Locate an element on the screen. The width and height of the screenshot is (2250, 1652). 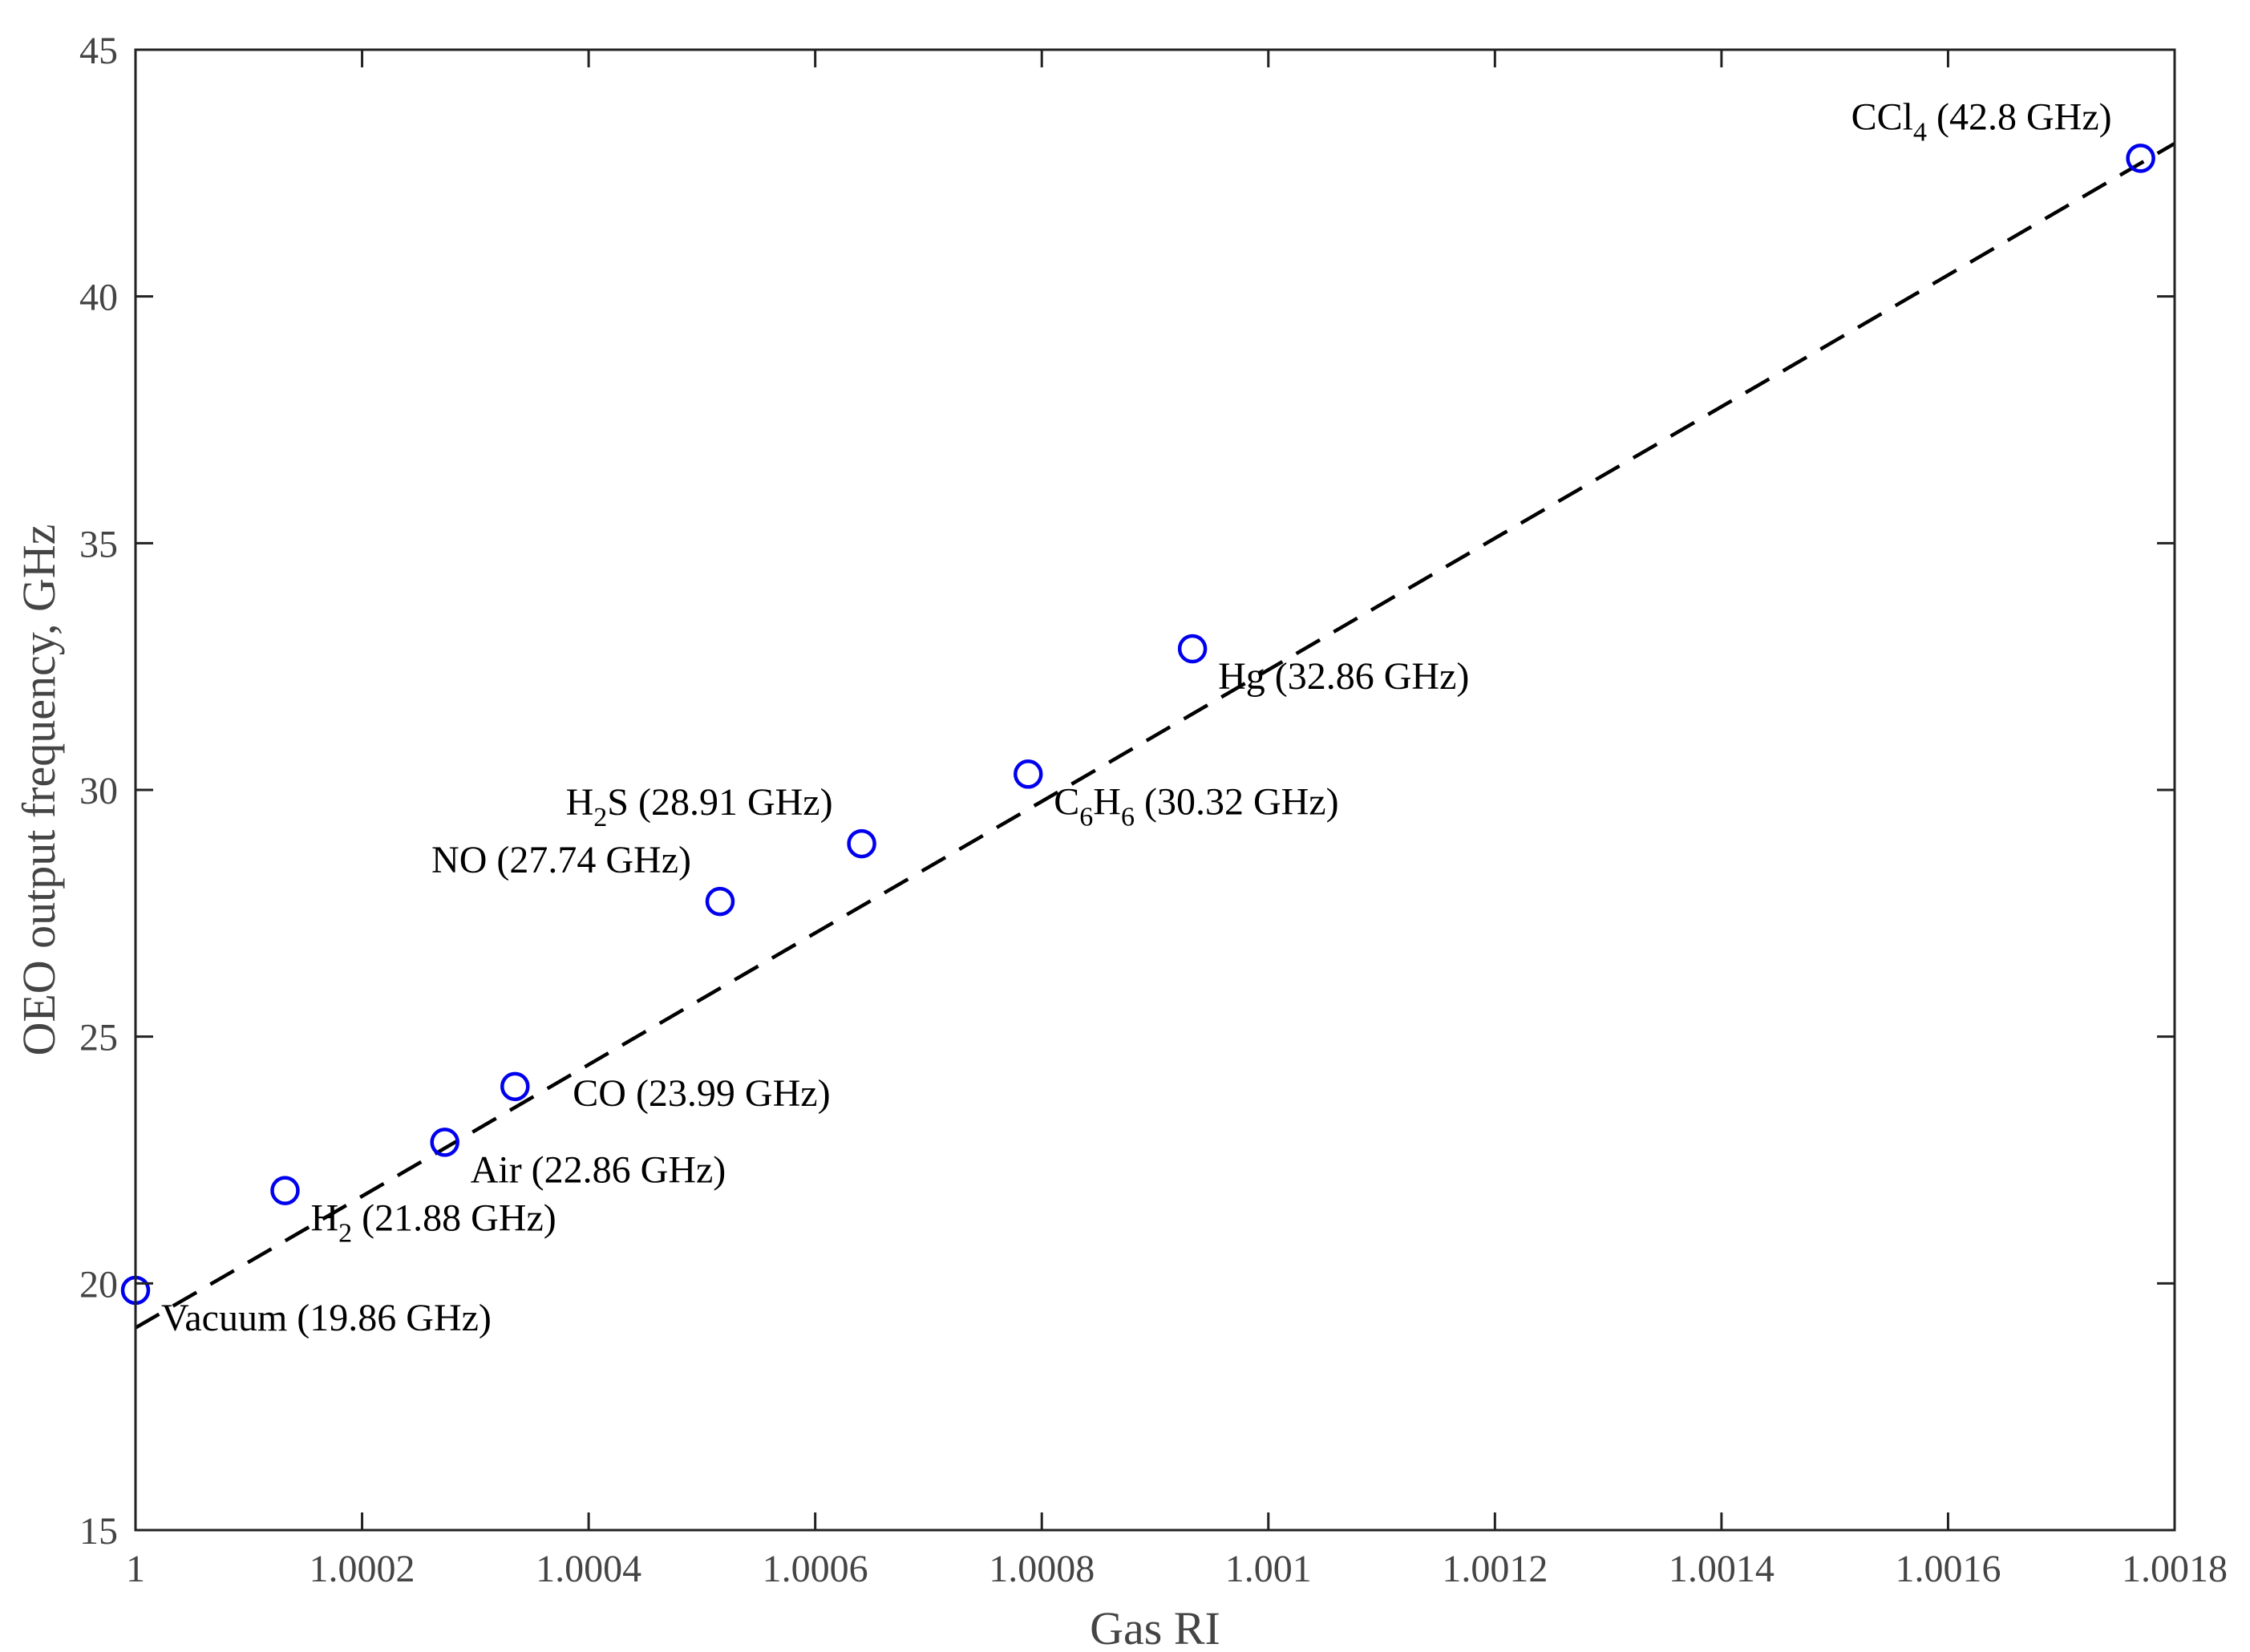
x-tick-label: 1.0008 is located at coordinates (1042, 1569).